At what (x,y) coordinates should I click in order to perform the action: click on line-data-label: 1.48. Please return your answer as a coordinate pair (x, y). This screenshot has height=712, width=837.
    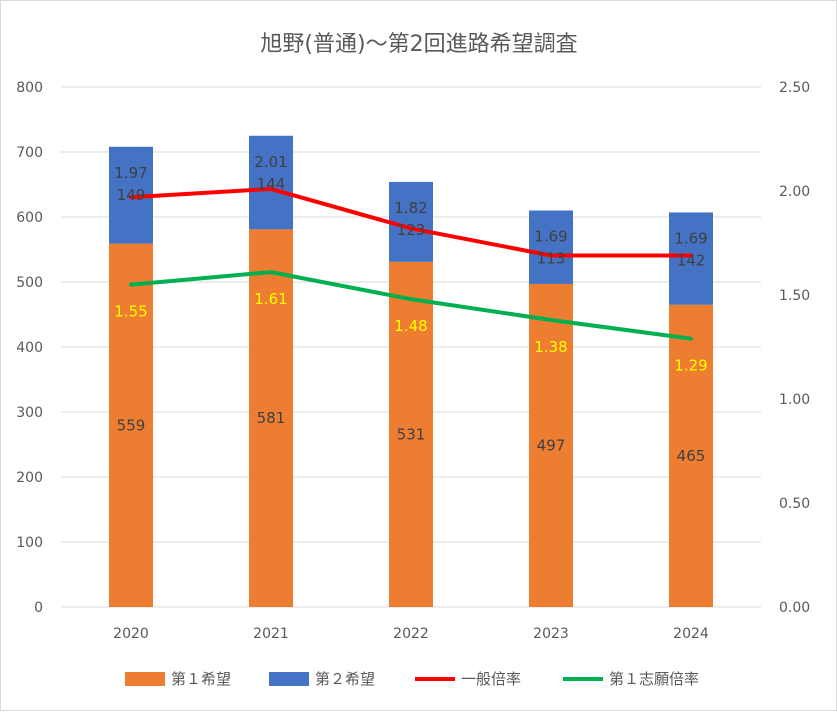
    Looking at the image, I should click on (410, 326).